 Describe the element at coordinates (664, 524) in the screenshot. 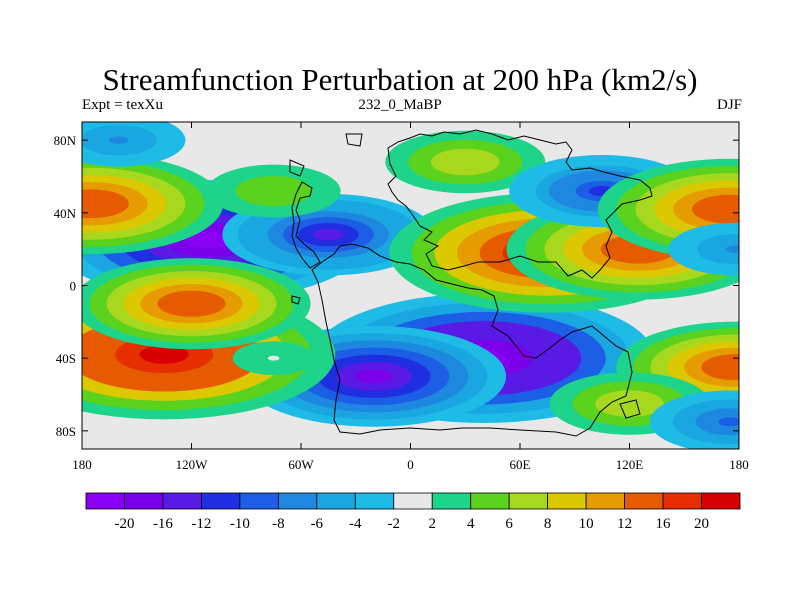

I see `colorbar-label: 16` at that location.